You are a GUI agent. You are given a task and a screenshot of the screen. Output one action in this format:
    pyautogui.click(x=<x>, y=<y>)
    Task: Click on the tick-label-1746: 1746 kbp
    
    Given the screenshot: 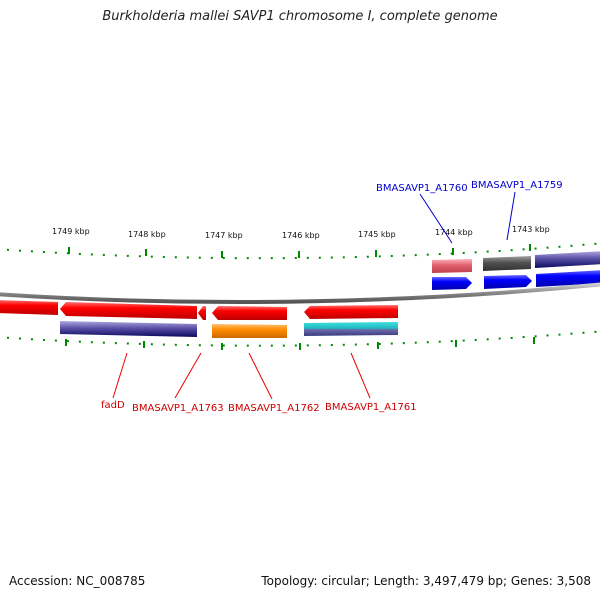 What is the action you would take?
    pyautogui.click(x=301, y=235)
    